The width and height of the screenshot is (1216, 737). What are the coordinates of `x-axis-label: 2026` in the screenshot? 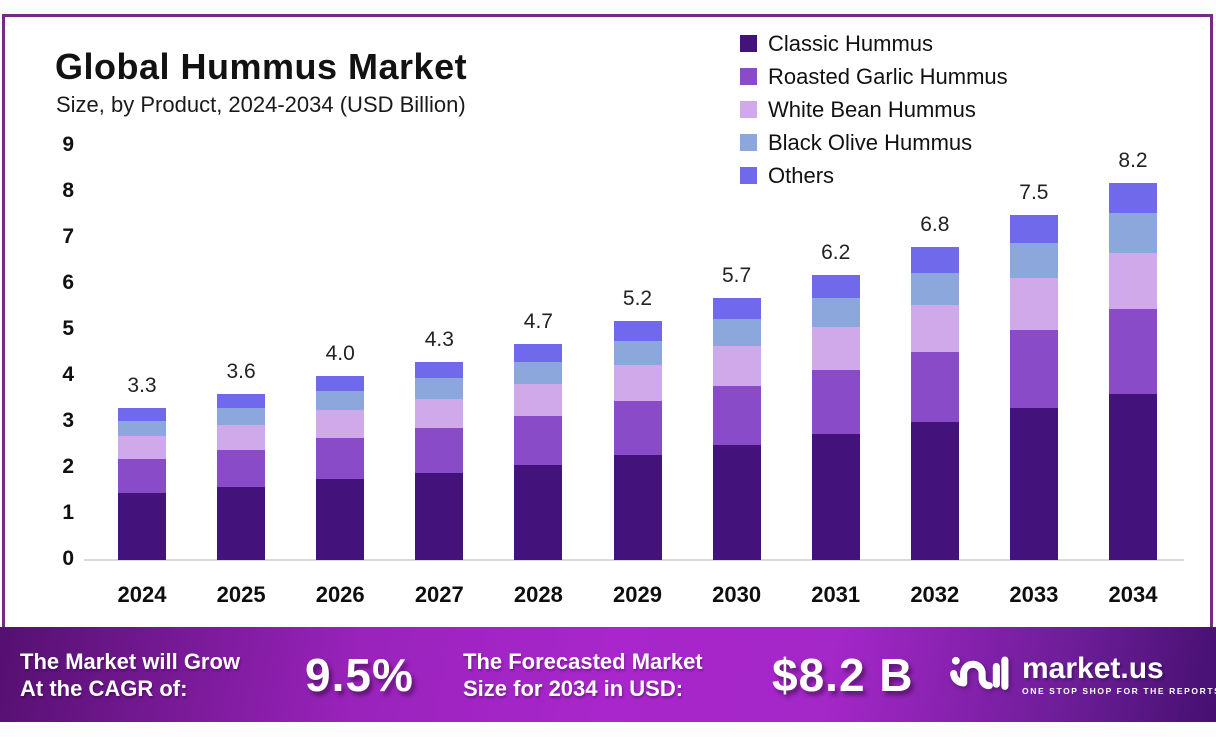 It's located at (340, 594).